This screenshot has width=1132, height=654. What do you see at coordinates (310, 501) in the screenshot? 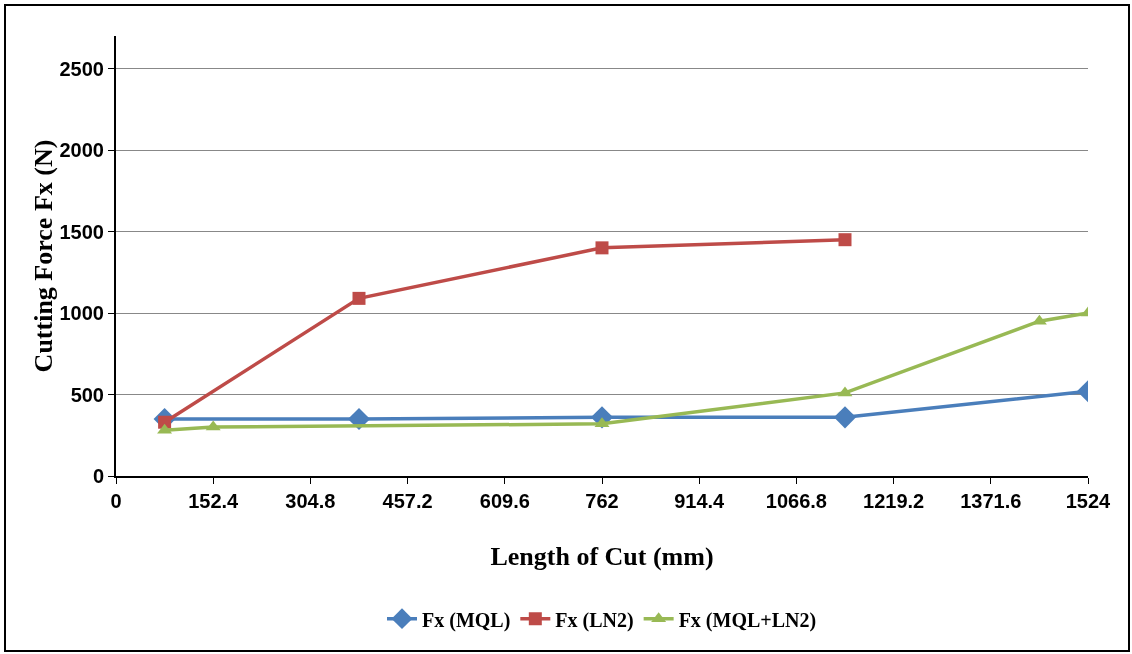
I see `x-tick-label: 304.8` at bounding box center [310, 501].